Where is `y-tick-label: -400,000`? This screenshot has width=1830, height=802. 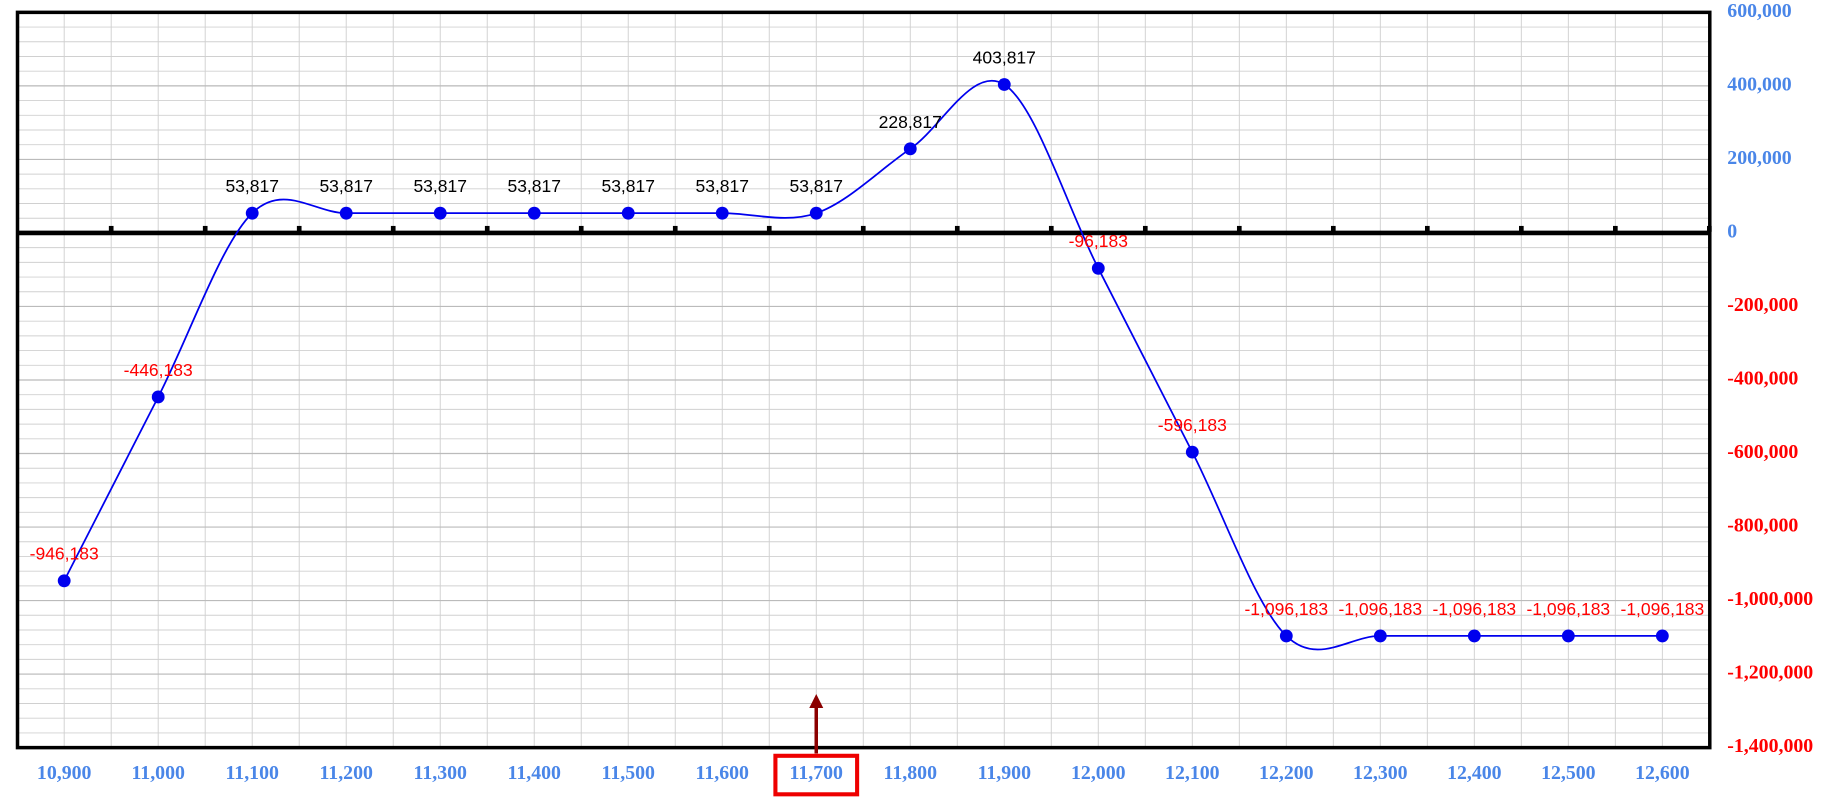 y-tick-label: -400,000 is located at coordinates (1762, 379).